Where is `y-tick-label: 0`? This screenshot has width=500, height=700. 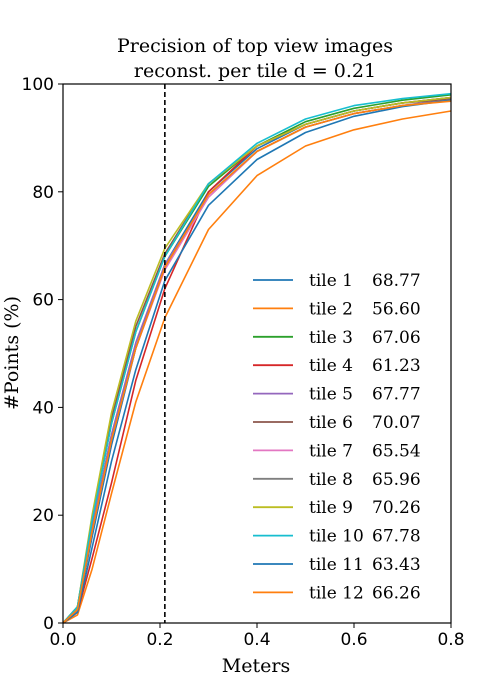
y-tick-label: 0 is located at coordinates (48, 624).